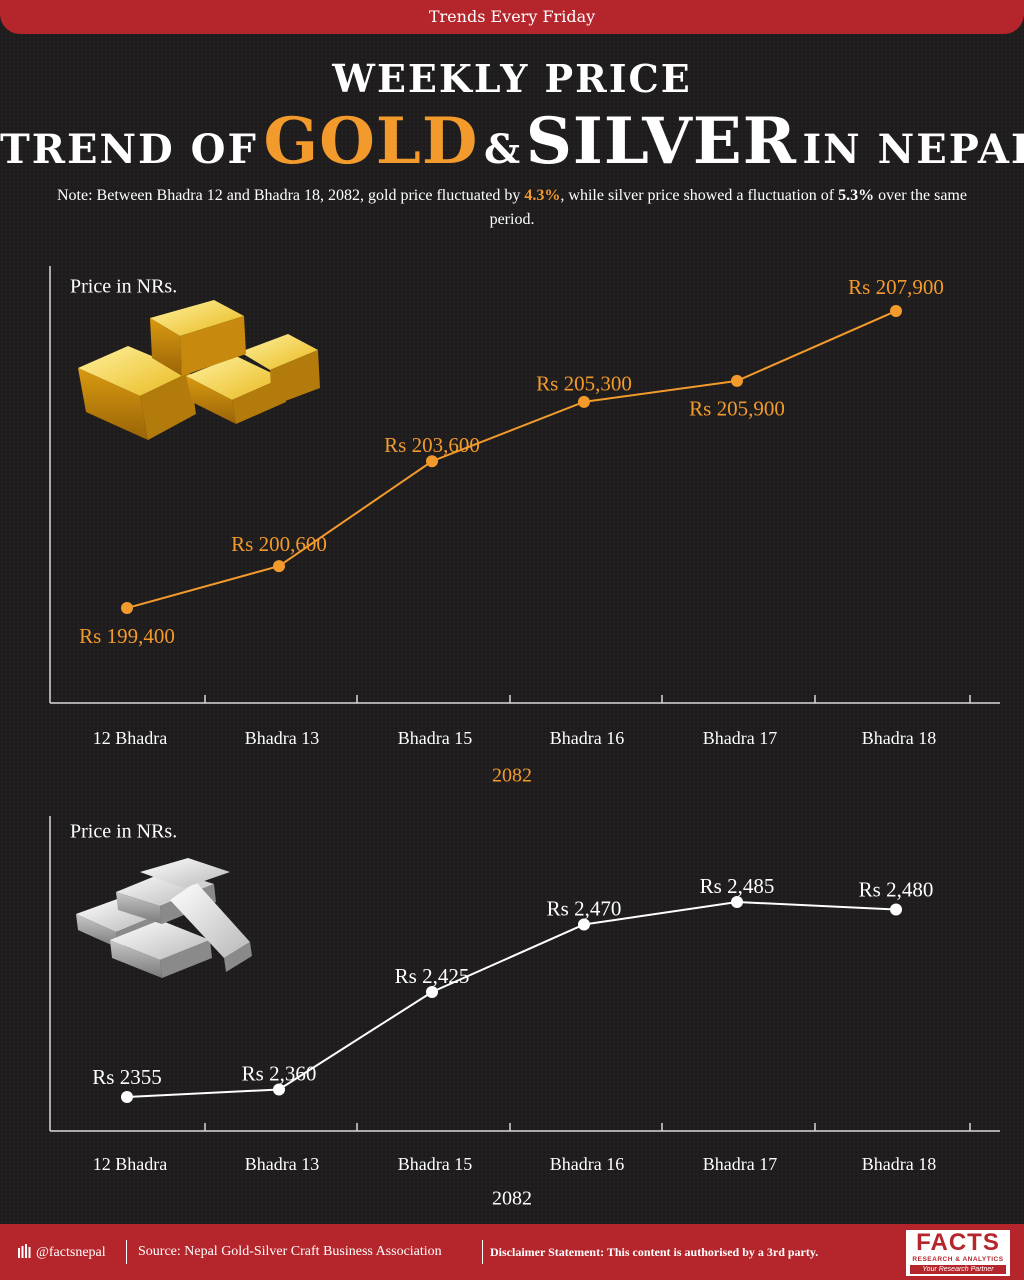 The image size is (1024, 1280). I want to click on note-part3: over the same period., so click(728, 207).